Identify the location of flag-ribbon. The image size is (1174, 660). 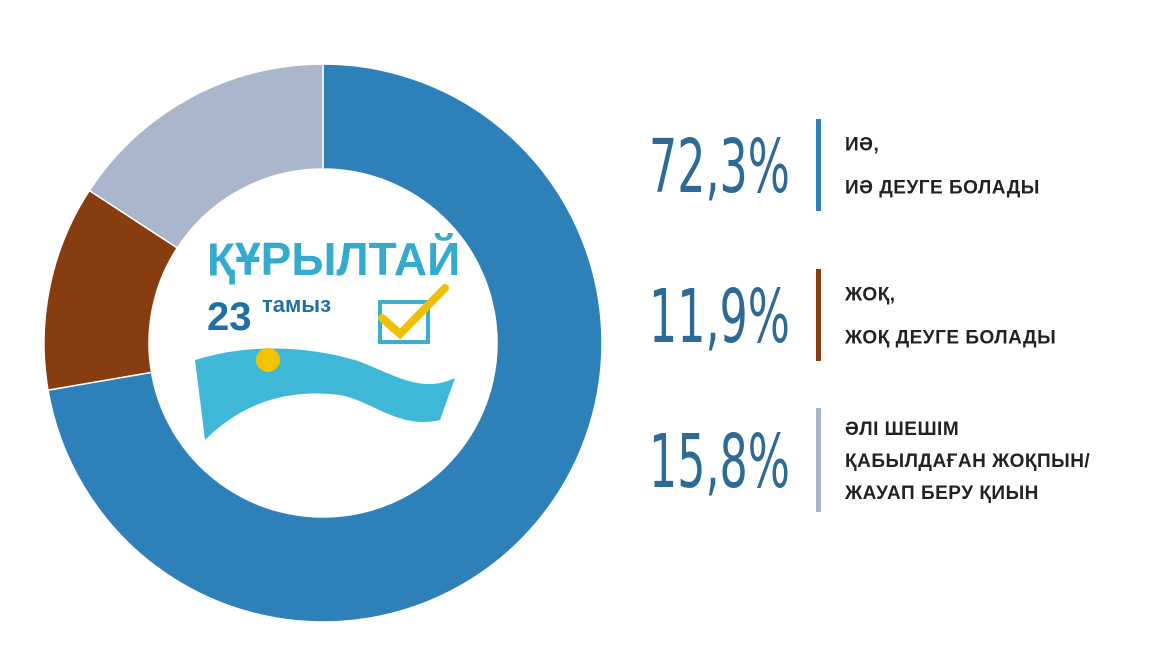
(325, 394).